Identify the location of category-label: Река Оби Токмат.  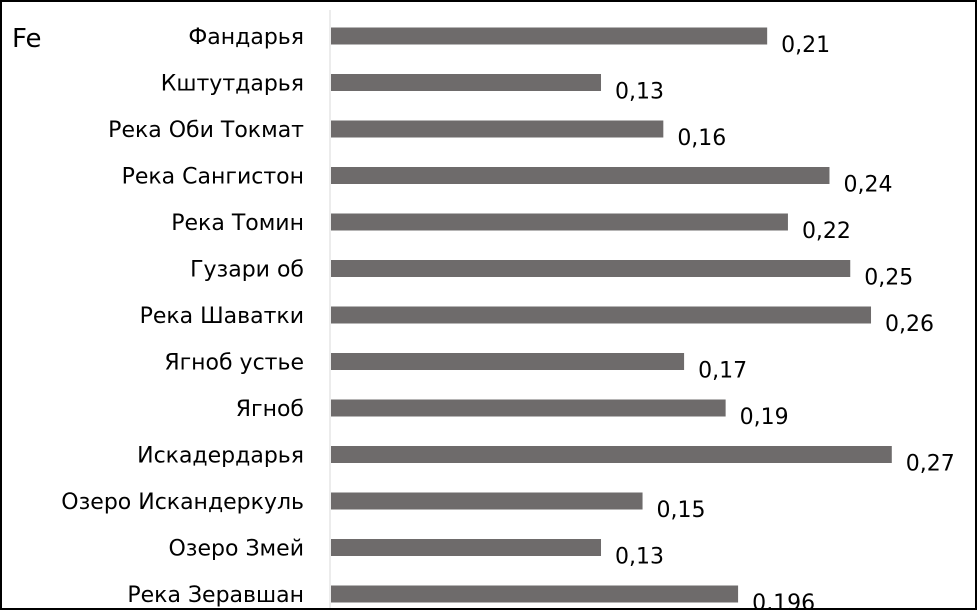
(206, 130).